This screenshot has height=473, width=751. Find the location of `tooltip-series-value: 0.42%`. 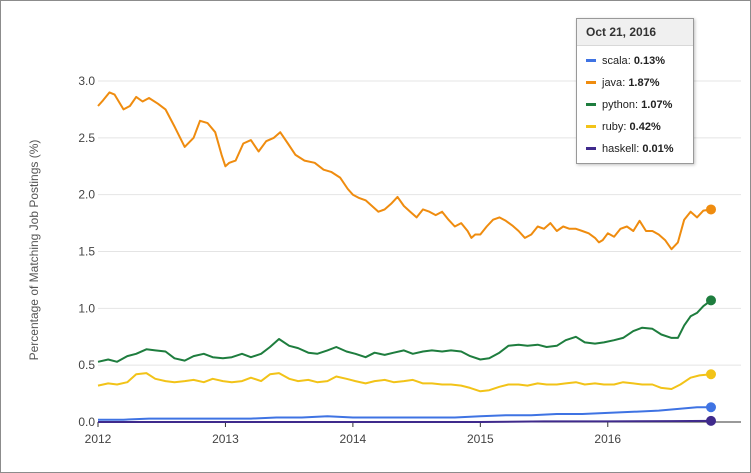

tooltip-series-value: 0.42% is located at coordinates (645, 127).